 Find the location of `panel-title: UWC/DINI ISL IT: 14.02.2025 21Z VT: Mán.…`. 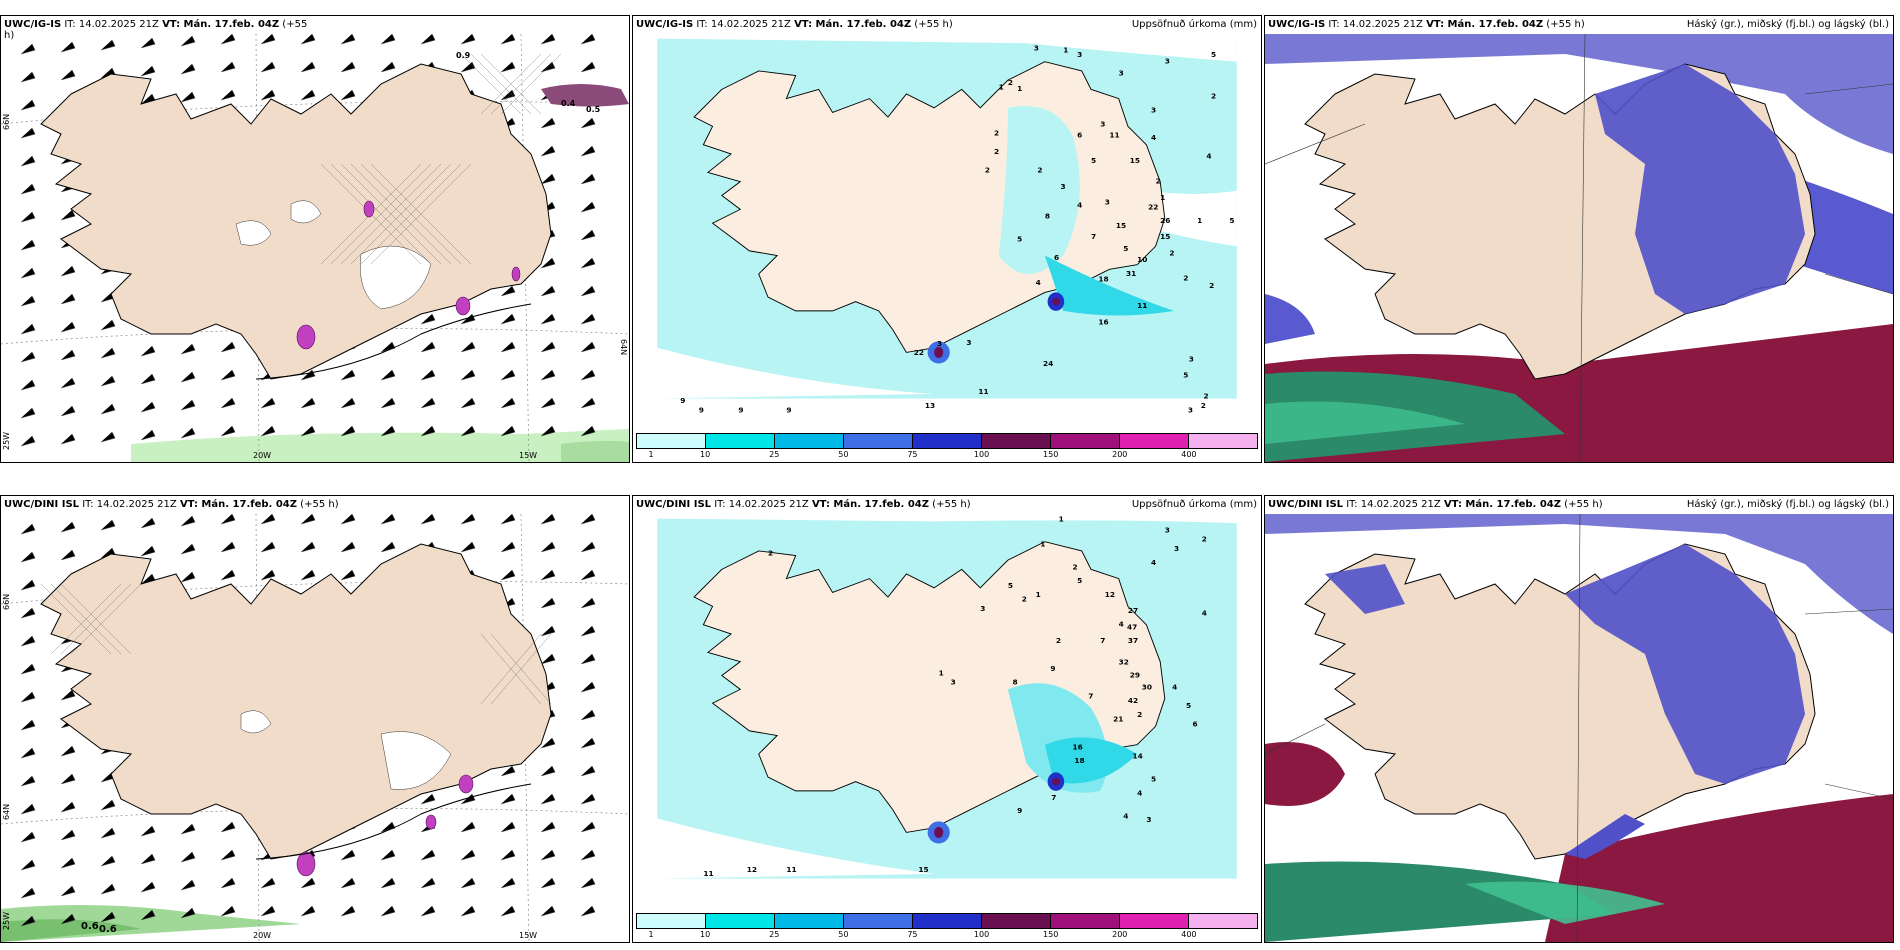

panel-title: UWC/DINI ISL IT: 14.02.2025 21Z VT: Mán.… is located at coordinates (1435, 504).